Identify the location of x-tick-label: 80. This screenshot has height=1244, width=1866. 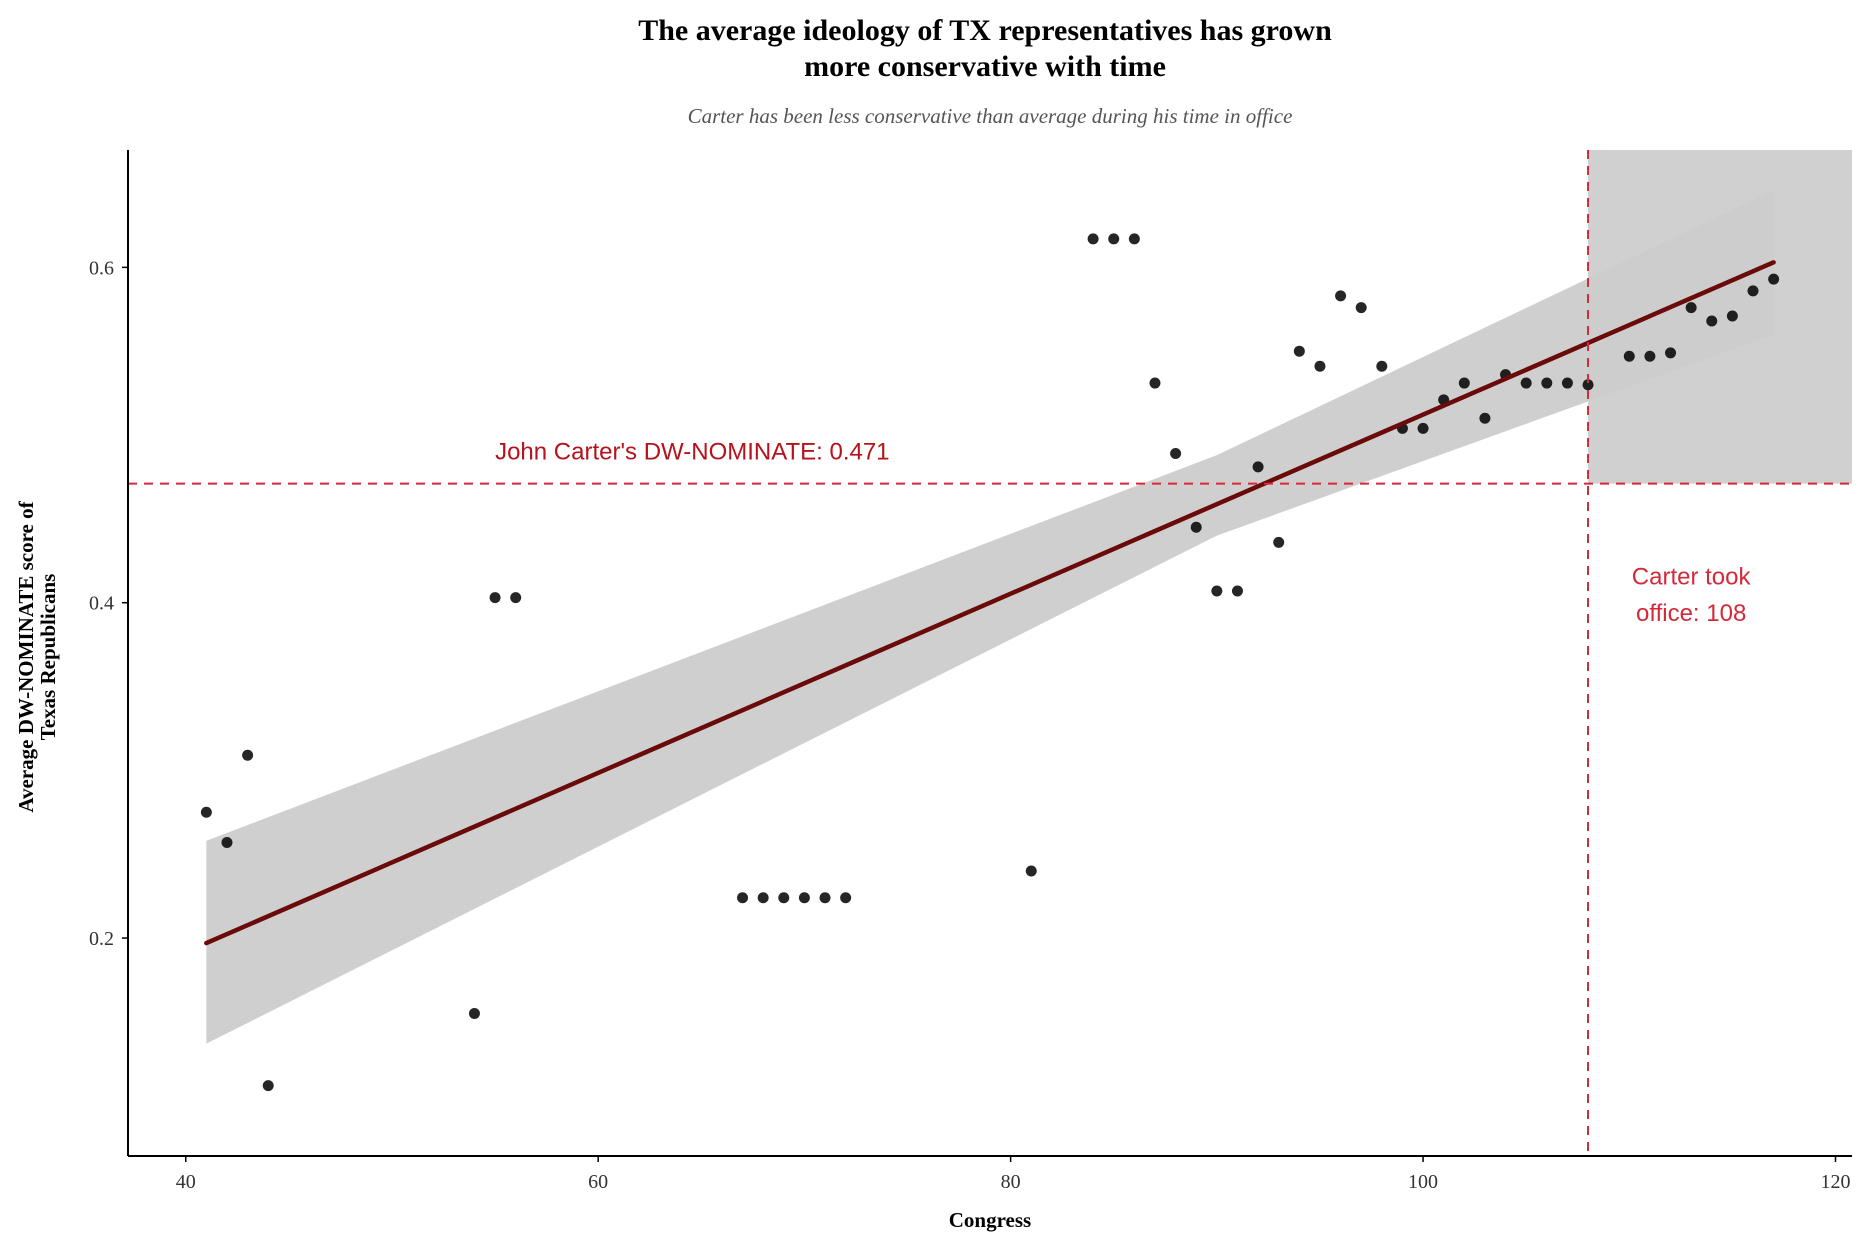
(1011, 1182).